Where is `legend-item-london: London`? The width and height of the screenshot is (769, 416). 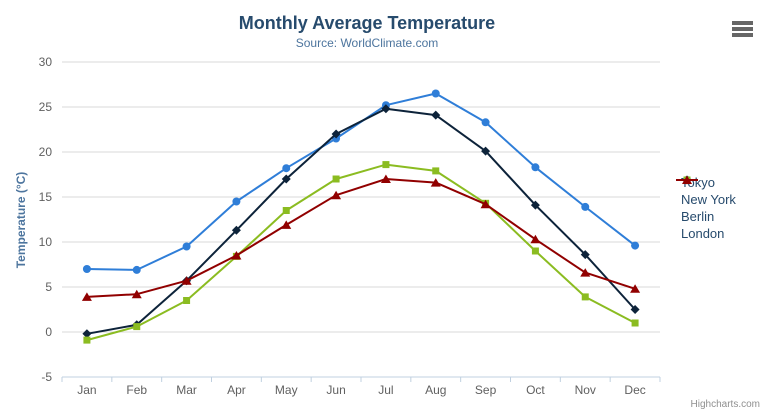 legend-item-london: London is located at coordinates (706, 208).